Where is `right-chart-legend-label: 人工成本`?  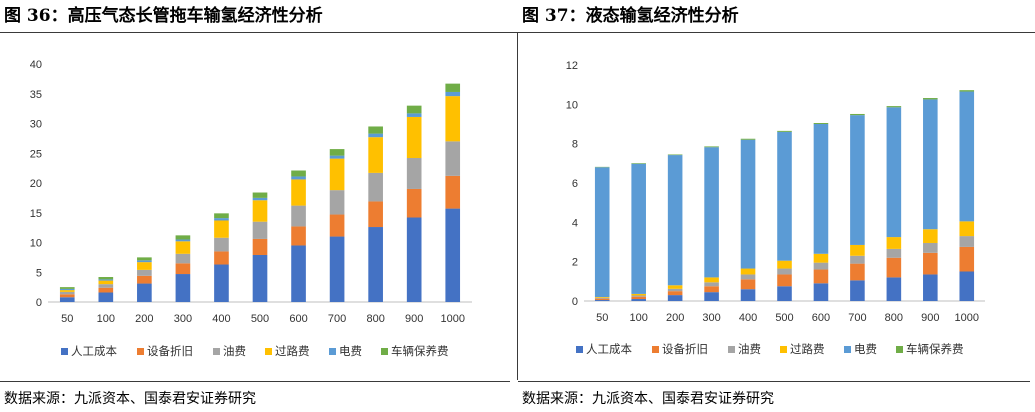
right-chart-legend-label: 人工成本 is located at coordinates (609, 349).